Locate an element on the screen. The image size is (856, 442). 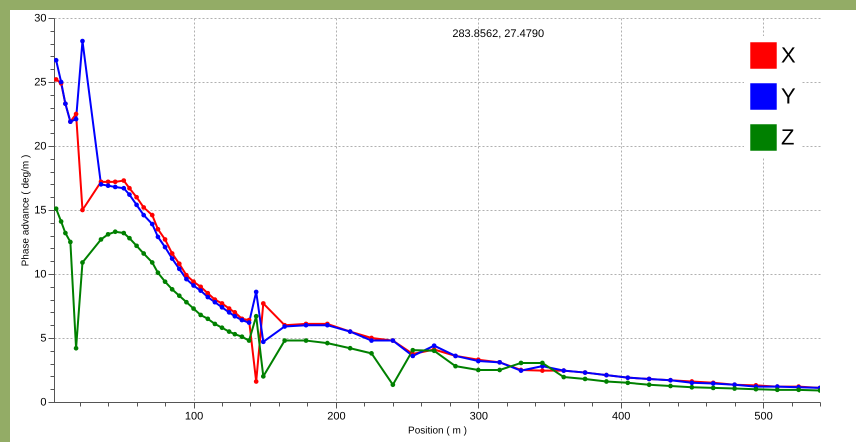
y-tick-label: 30 is located at coordinates (40, 18).